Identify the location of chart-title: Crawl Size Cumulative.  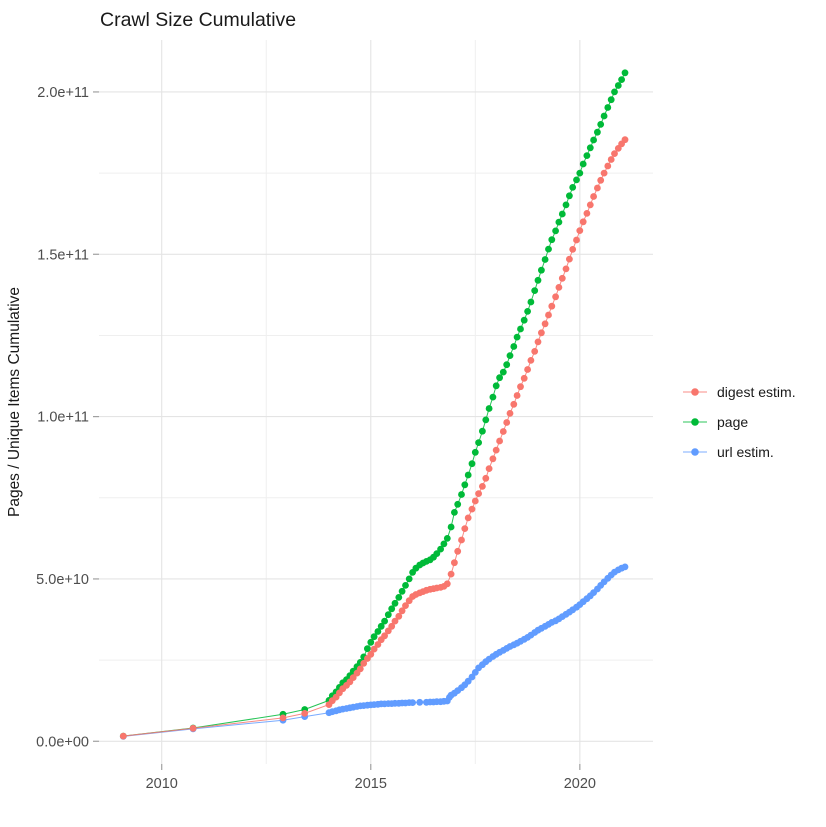
(198, 20).